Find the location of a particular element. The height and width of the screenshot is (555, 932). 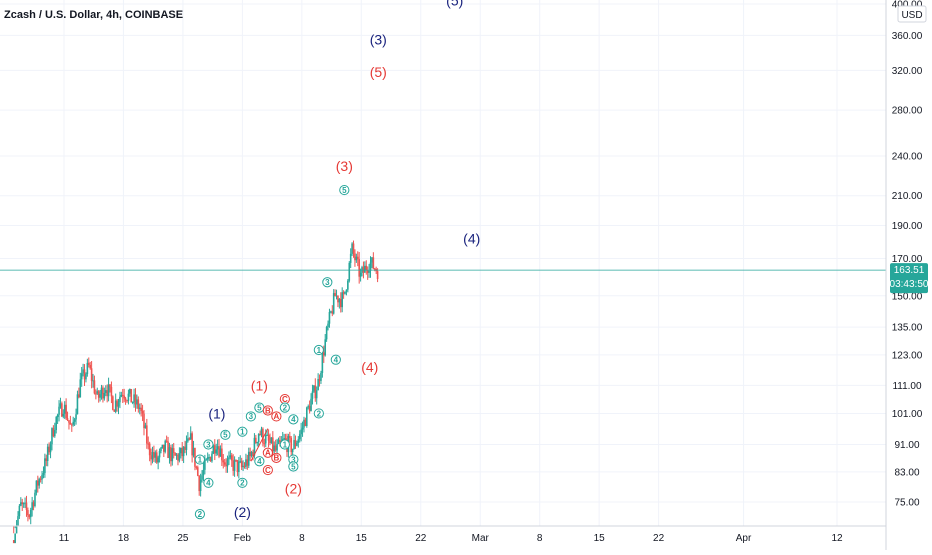

x-tick-label: 15 is located at coordinates (362, 538).